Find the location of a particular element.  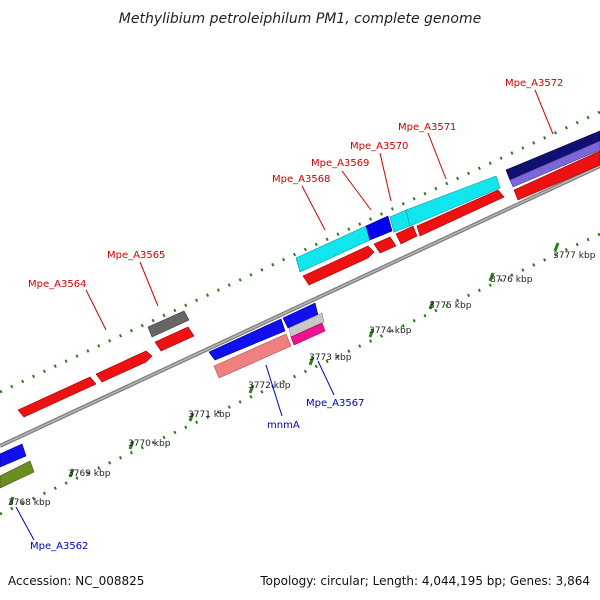

gene-Mpe_A3567-magenta is located at coordinates (308, 334).